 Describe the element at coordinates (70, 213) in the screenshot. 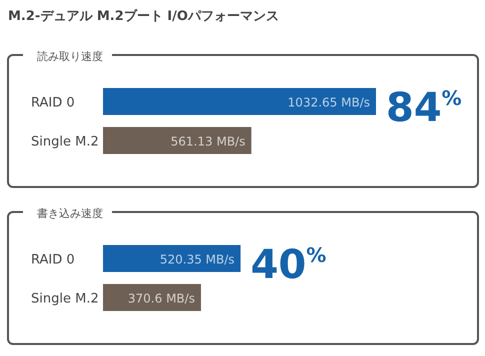

I see `chart-subtitle: 書き込み速度` at that location.